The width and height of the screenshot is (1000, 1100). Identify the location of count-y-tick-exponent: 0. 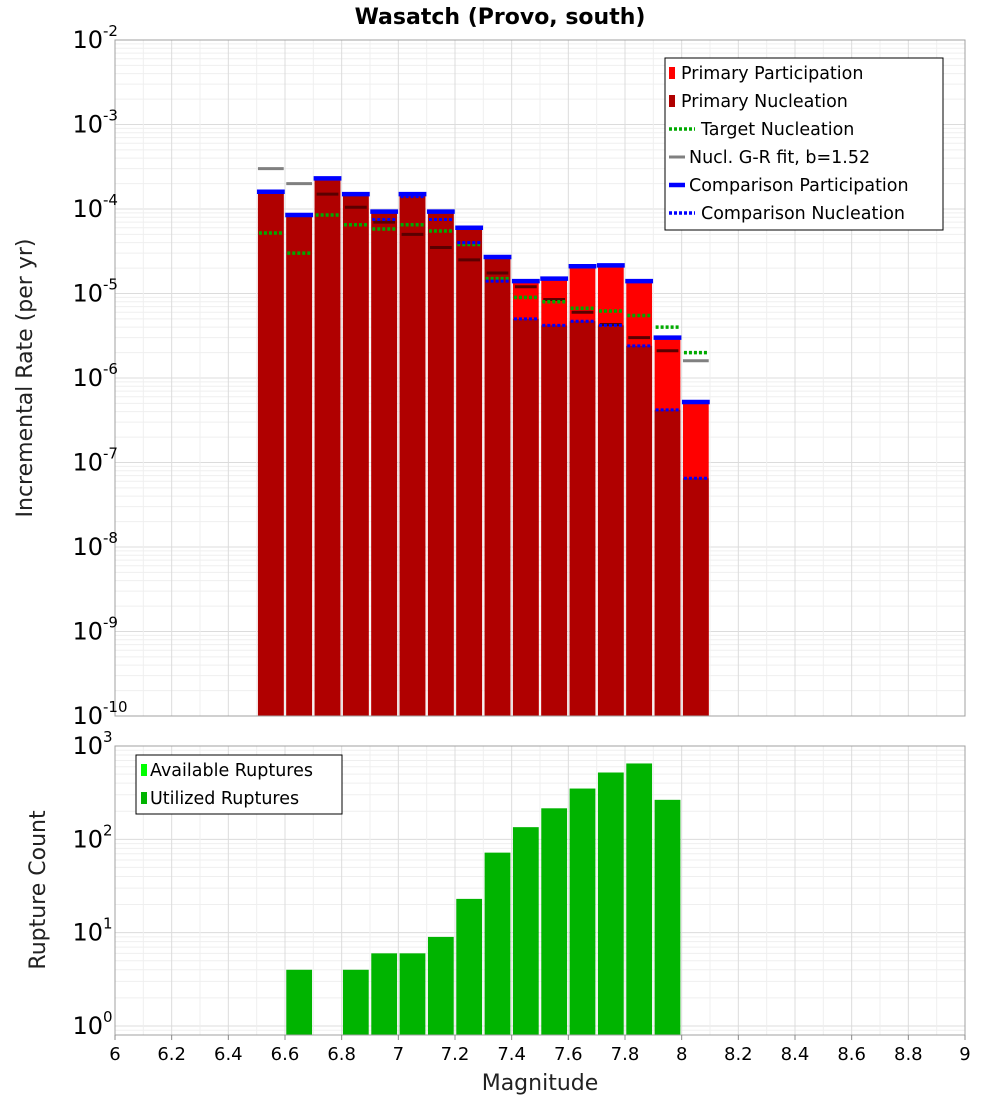
(108, 1017).